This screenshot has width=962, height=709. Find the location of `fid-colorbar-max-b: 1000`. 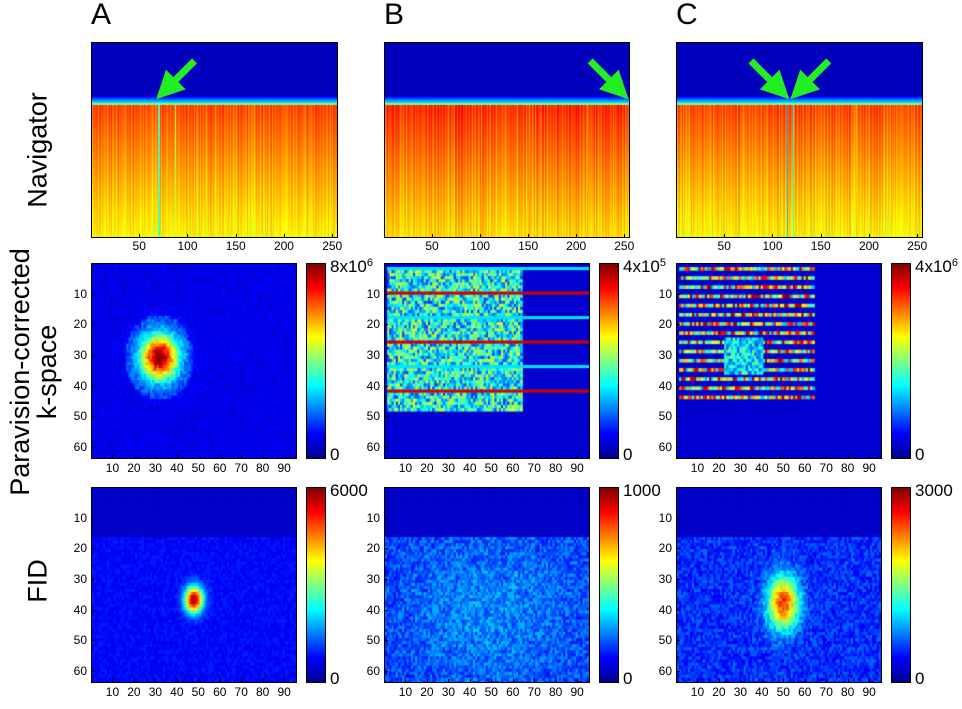

fid-colorbar-max-b: 1000 is located at coordinates (642, 490).